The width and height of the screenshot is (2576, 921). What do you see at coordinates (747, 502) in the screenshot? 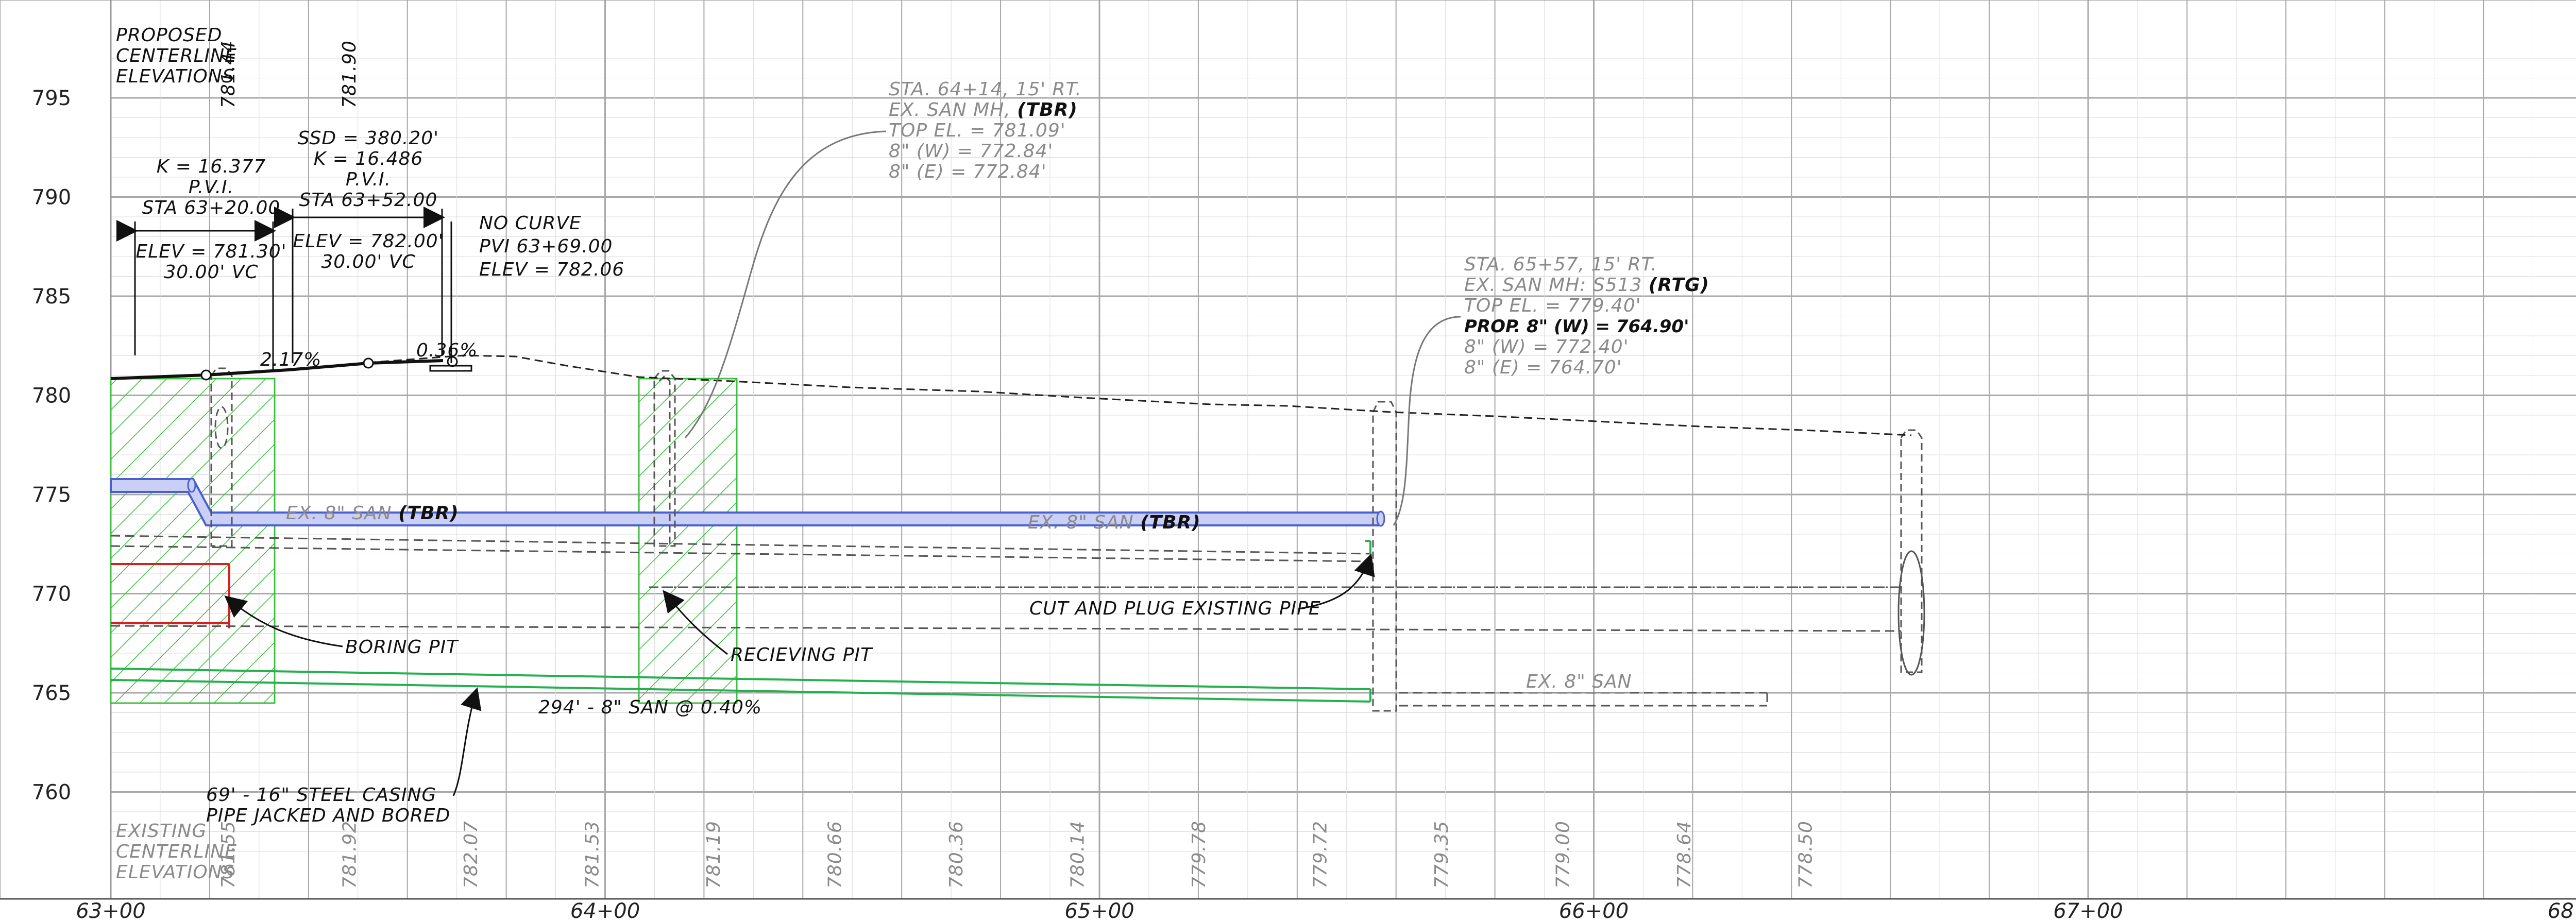
I see `existing-sanitary-pipe` at bounding box center [747, 502].